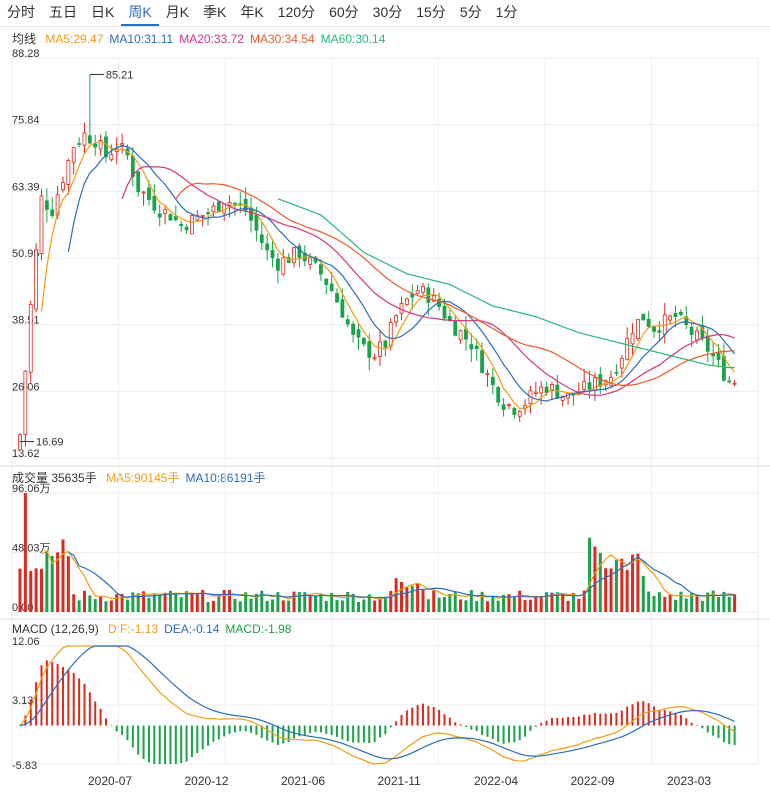 The height and width of the screenshot is (794, 770). Describe the element at coordinates (344, 12) in the screenshot. I see `tab-8: 60分` at that location.